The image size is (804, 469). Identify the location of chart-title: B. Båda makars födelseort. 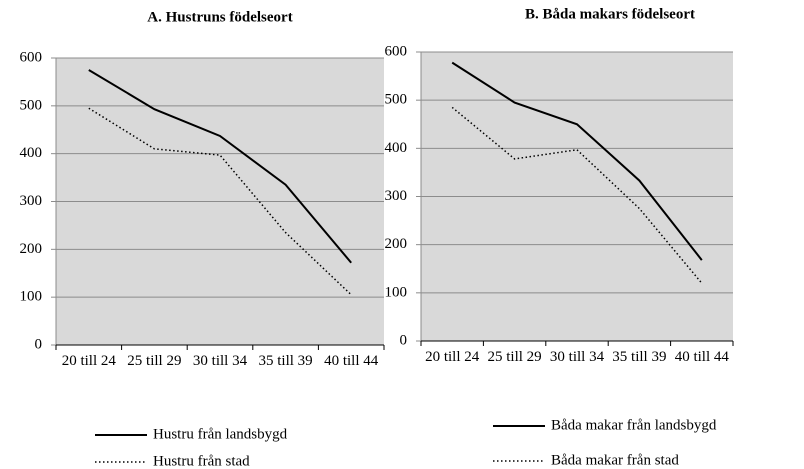
(610, 14).